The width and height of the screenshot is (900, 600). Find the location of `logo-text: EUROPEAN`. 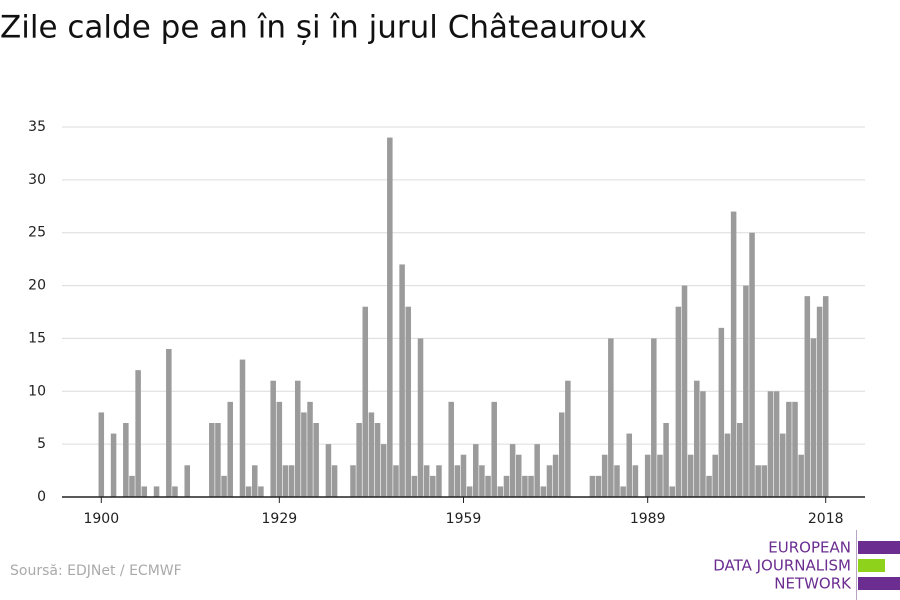

logo-text: EUROPEAN is located at coordinates (809, 548).